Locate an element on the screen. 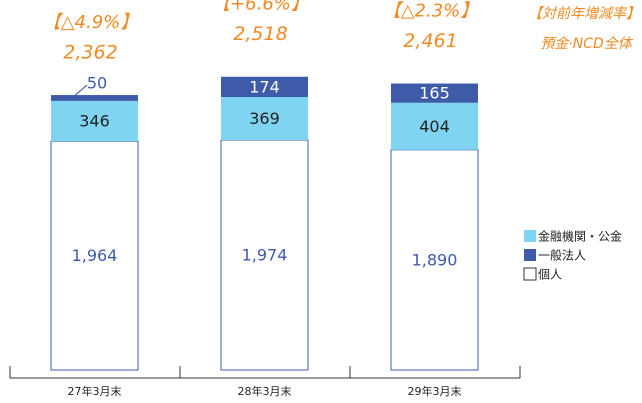  x-tick-label: 28年3月末 is located at coordinates (265, 391).